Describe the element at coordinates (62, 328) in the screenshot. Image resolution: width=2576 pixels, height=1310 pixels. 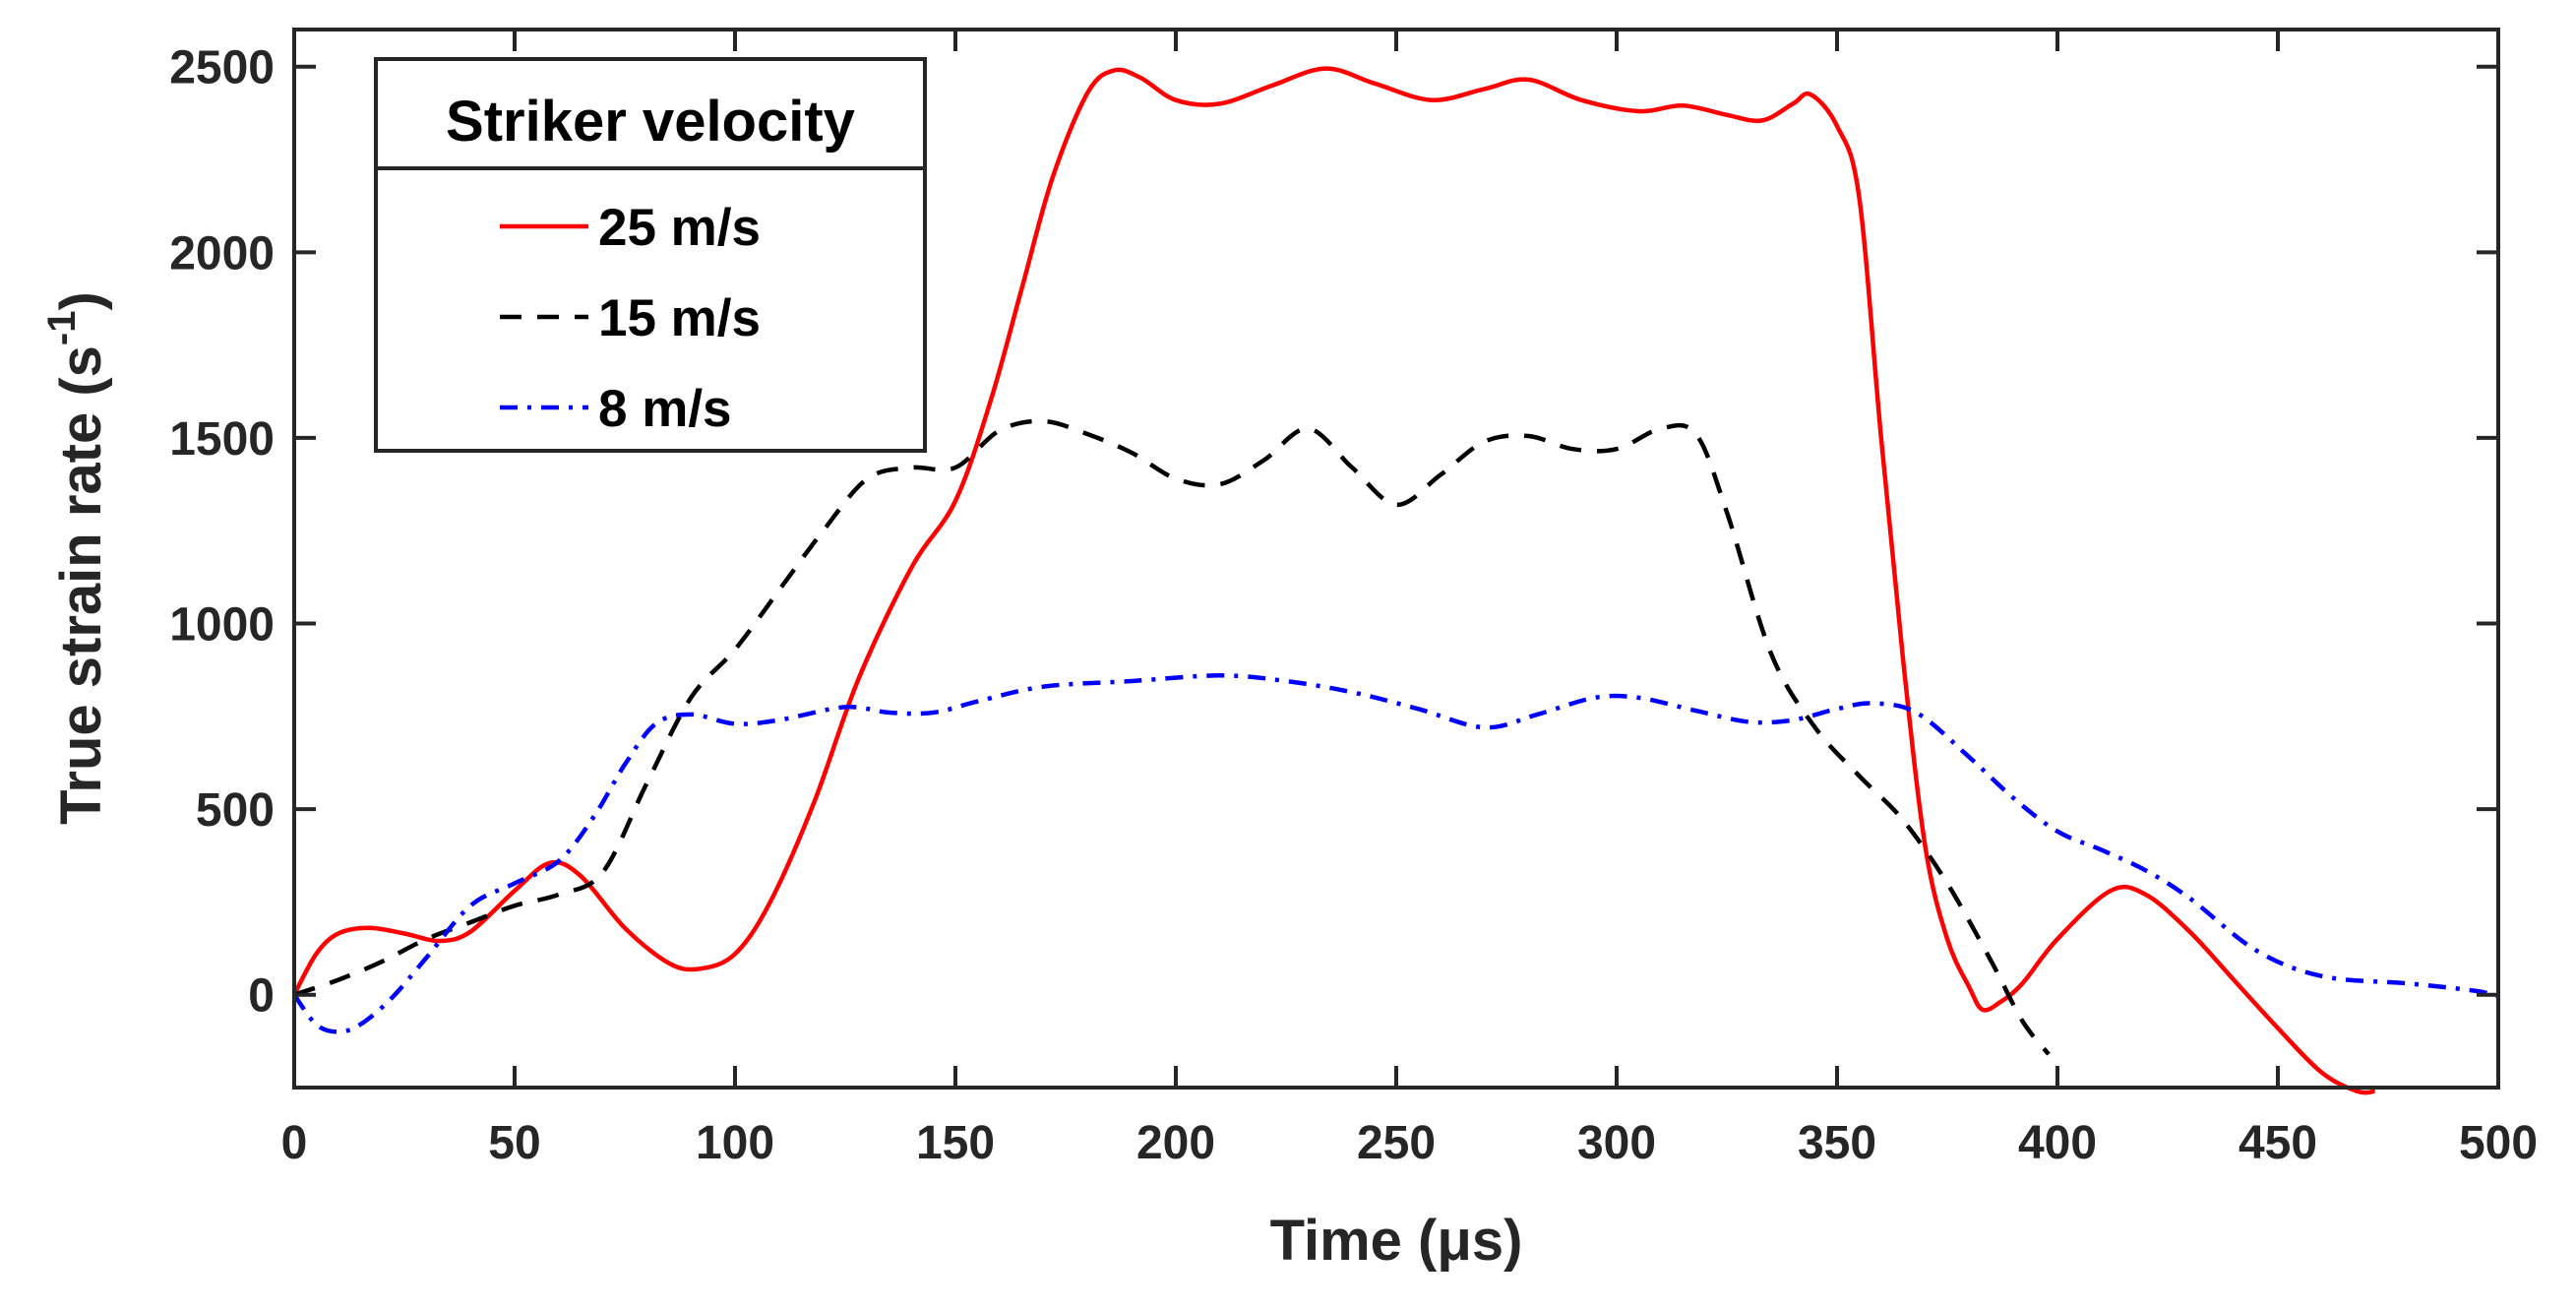
I see `y-axis-title-exponent: -1` at that location.